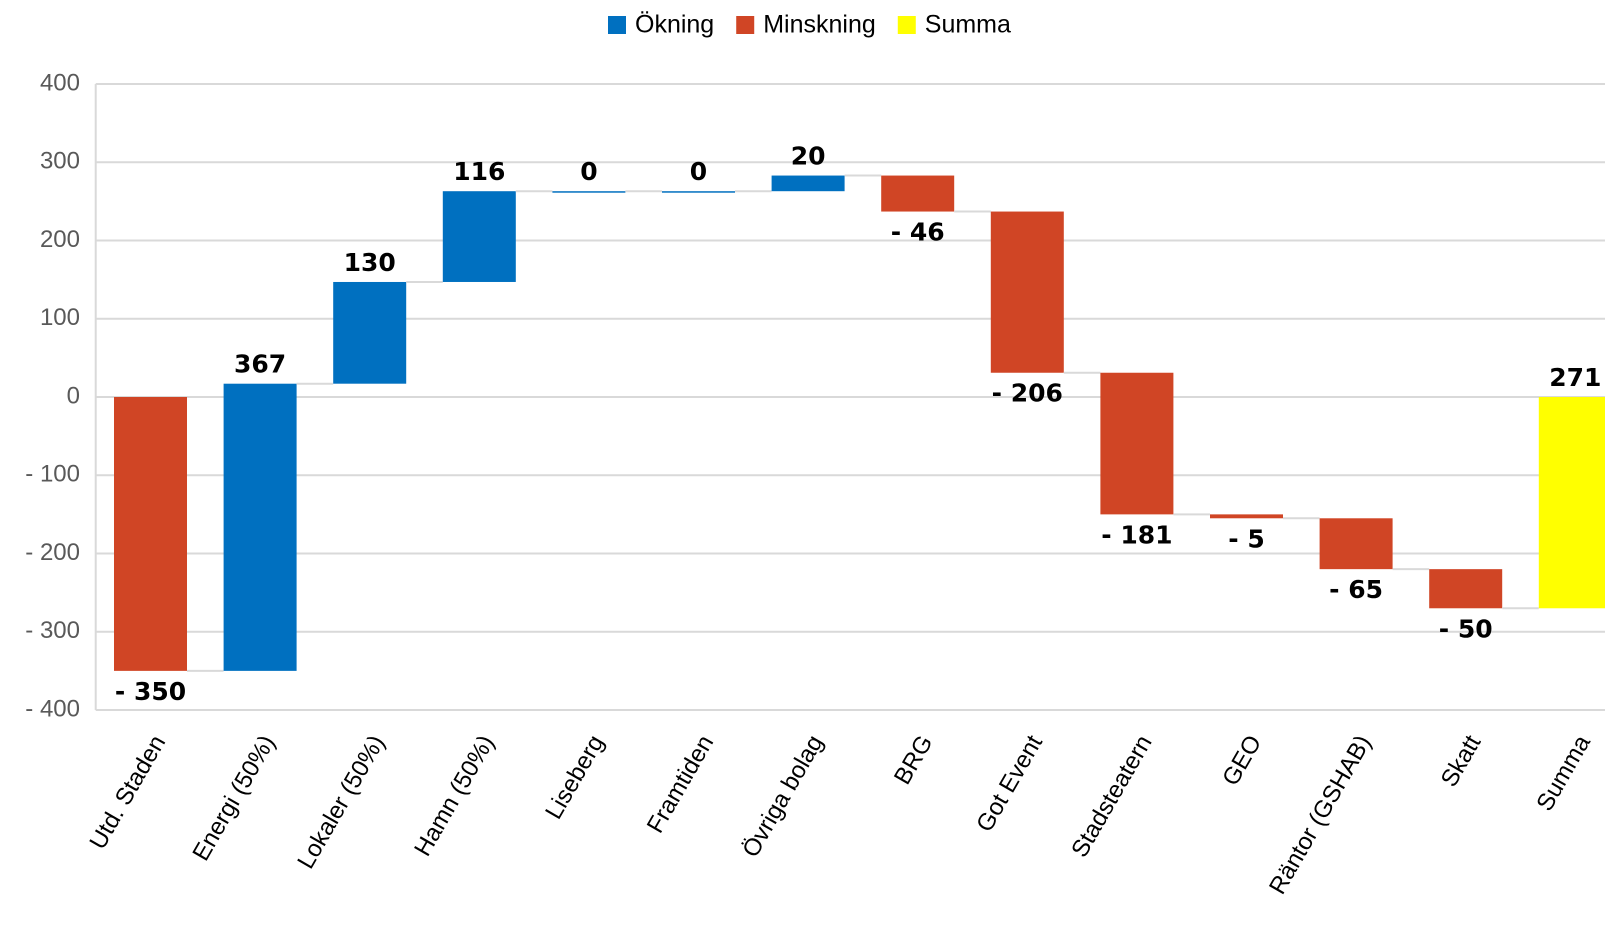 The height and width of the screenshot is (926, 1605). I want to click on value-label: - 5, so click(1246, 538).